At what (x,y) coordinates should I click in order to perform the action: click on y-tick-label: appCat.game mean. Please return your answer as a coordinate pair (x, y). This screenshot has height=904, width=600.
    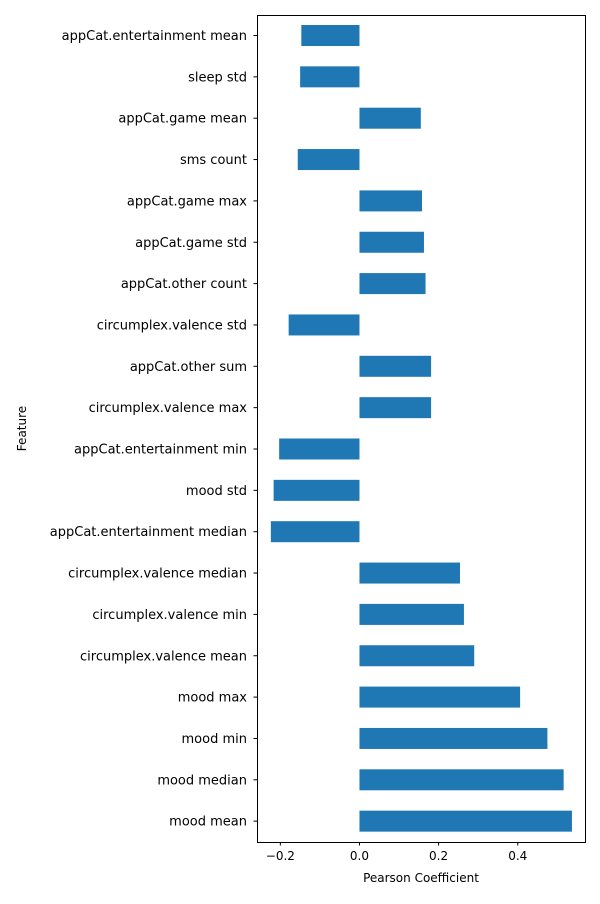
    Looking at the image, I should click on (182, 119).